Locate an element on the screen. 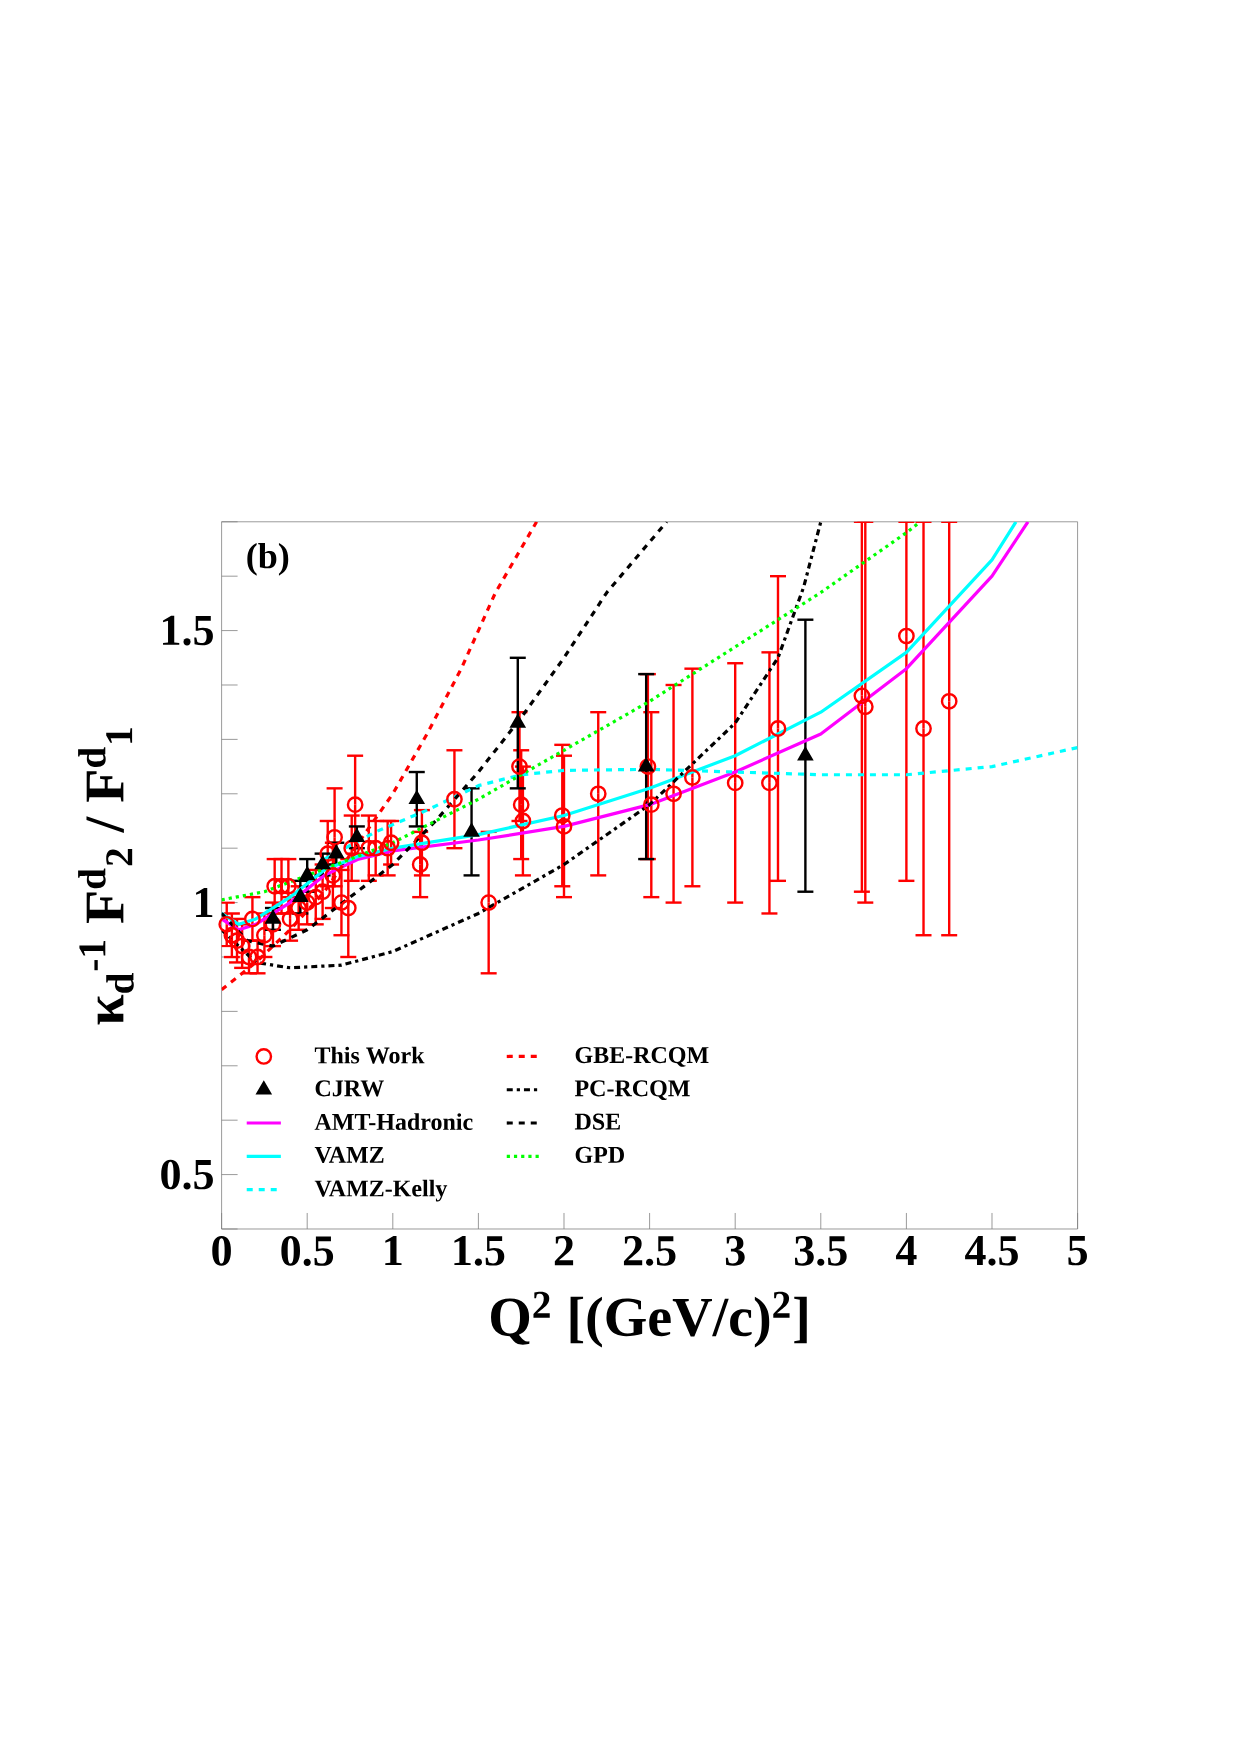 Image resolution: width=1240 pixels, height=1755 pixels. legend-label: DSE is located at coordinates (597, 1121).